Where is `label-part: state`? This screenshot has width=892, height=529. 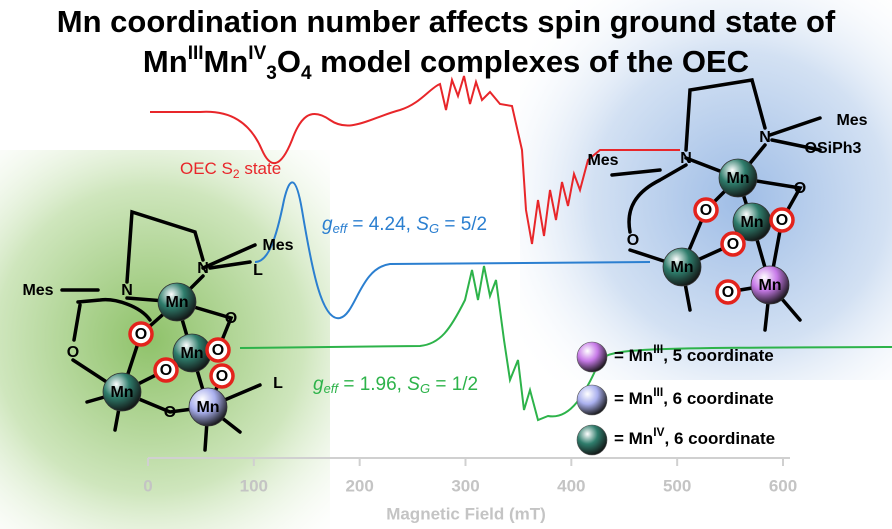 label-part: state is located at coordinates (261, 168).